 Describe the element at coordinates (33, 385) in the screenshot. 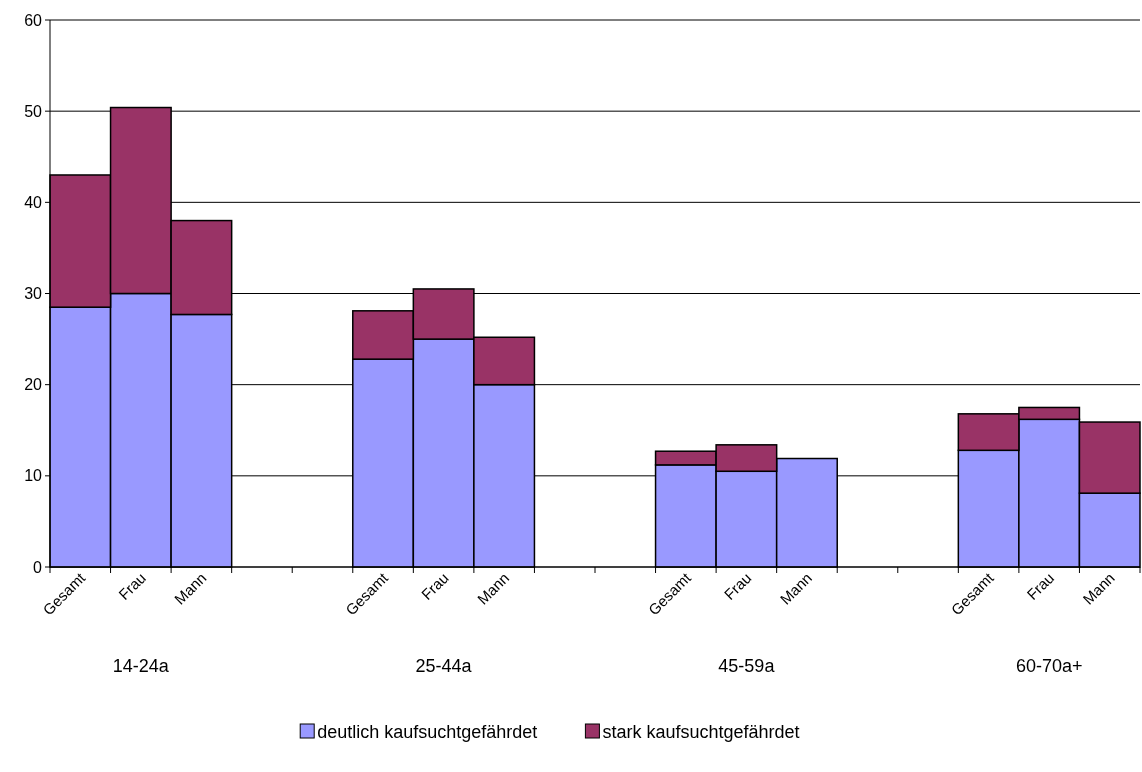

I see `y-tick-label: 20` at that location.